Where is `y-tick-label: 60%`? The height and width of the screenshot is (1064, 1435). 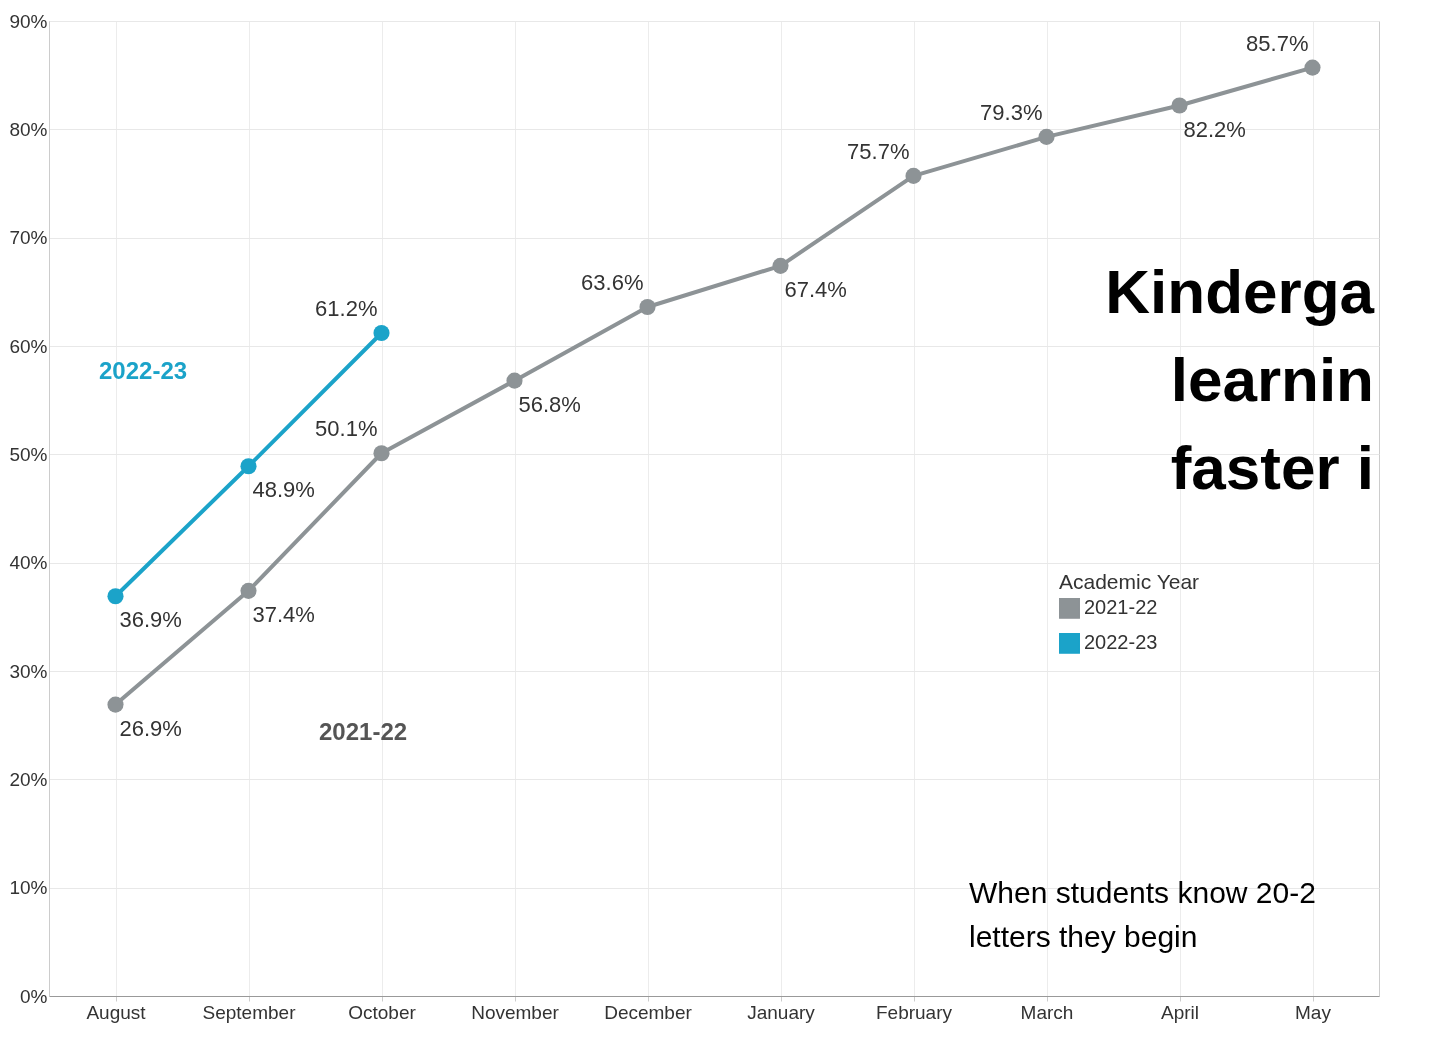 y-tick-label: 60% is located at coordinates (28, 346).